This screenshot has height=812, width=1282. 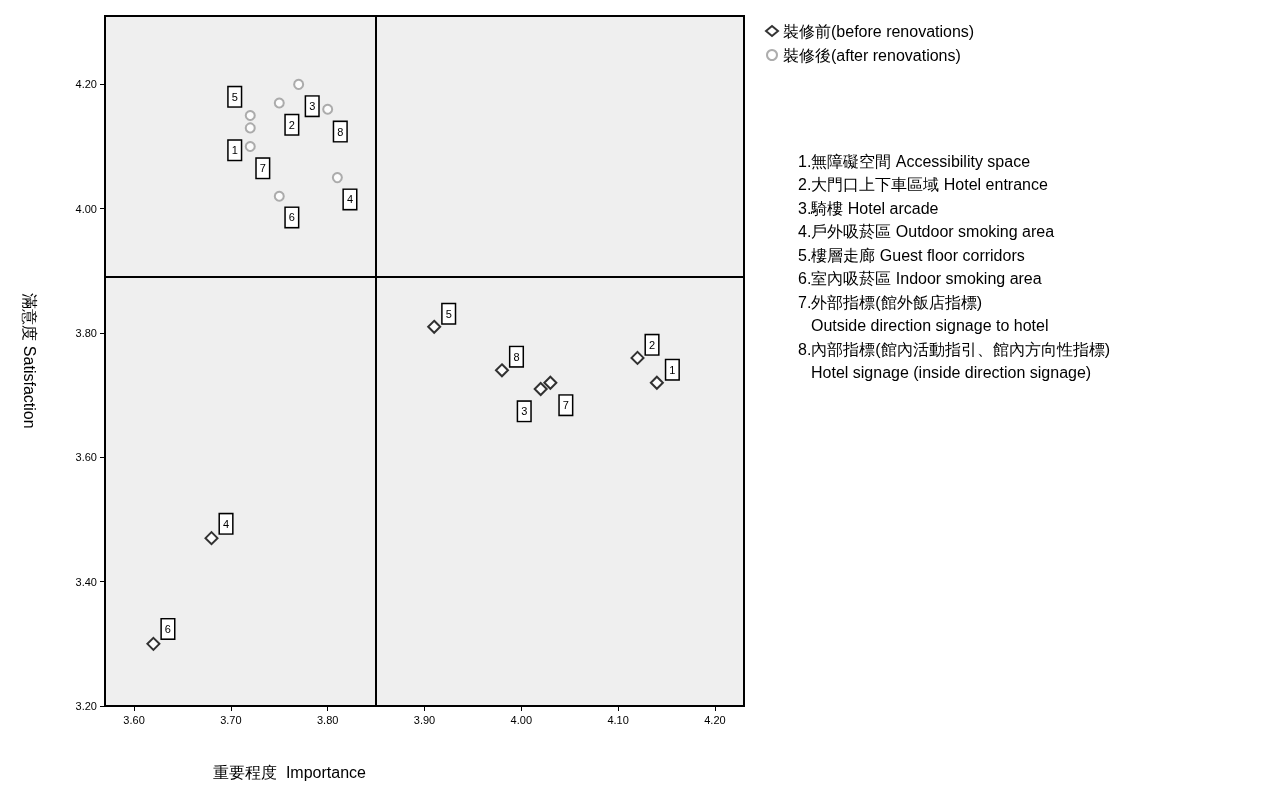 What do you see at coordinates (872, 55) in the screenshot?
I see `legend-label: 裝修後(after renovations)` at bounding box center [872, 55].